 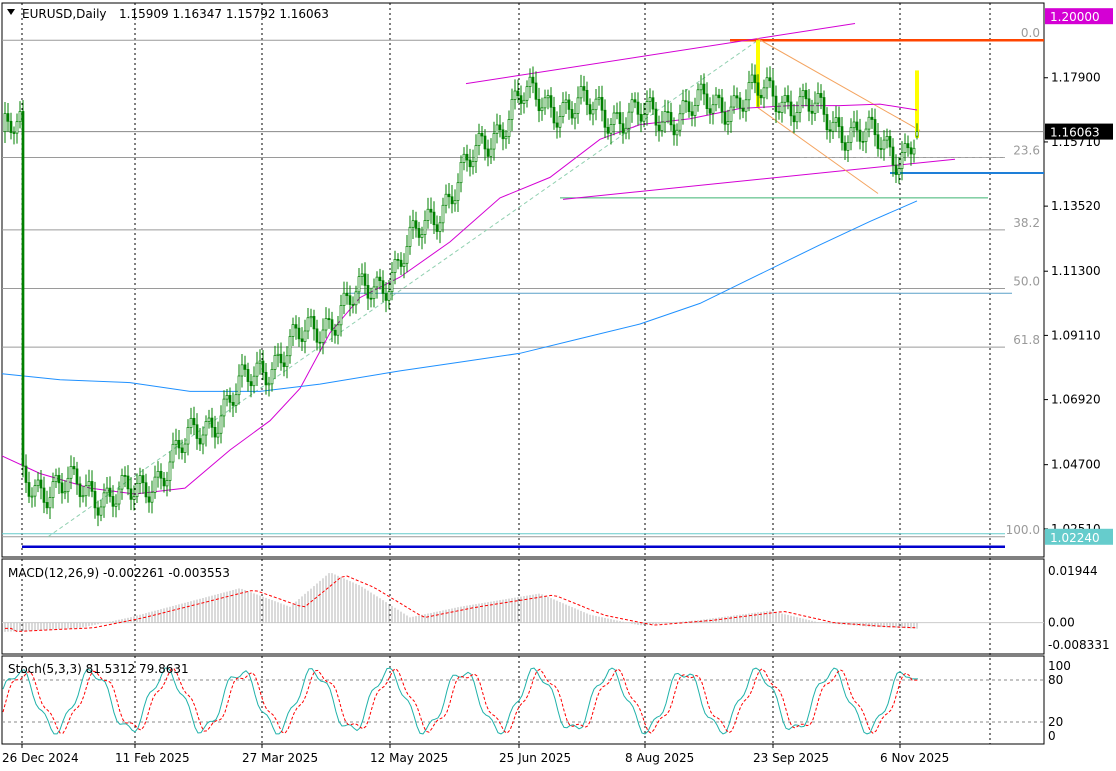 What do you see at coordinates (759, 179) in the screenshot?
I see `lower-trendline` at bounding box center [759, 179].